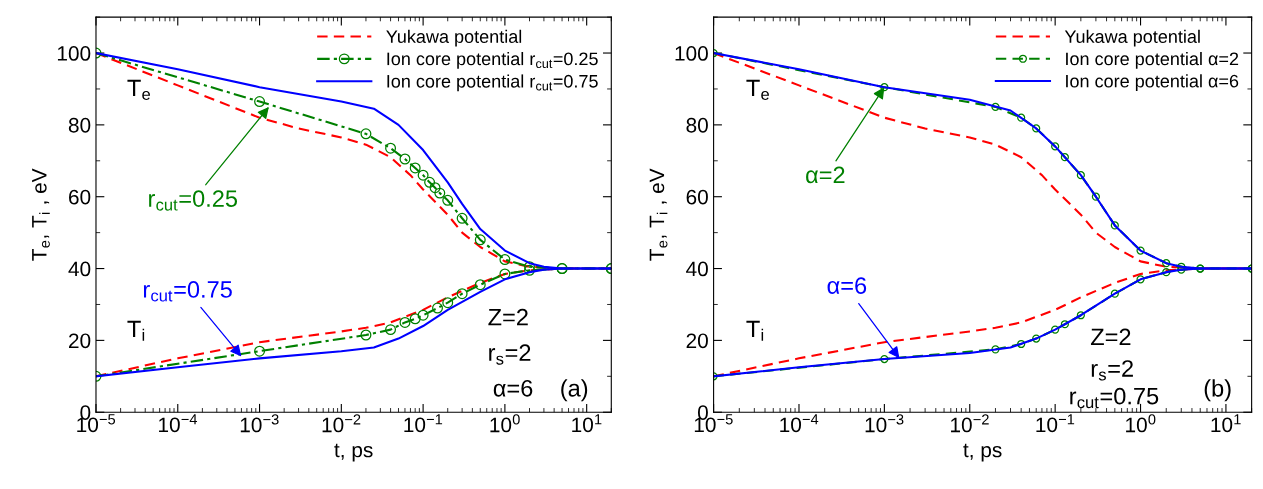  What do you see at coordinates (1217, 390) in the screenshot?
I see `annotation: (b)` at bounding box center [1217, 390].